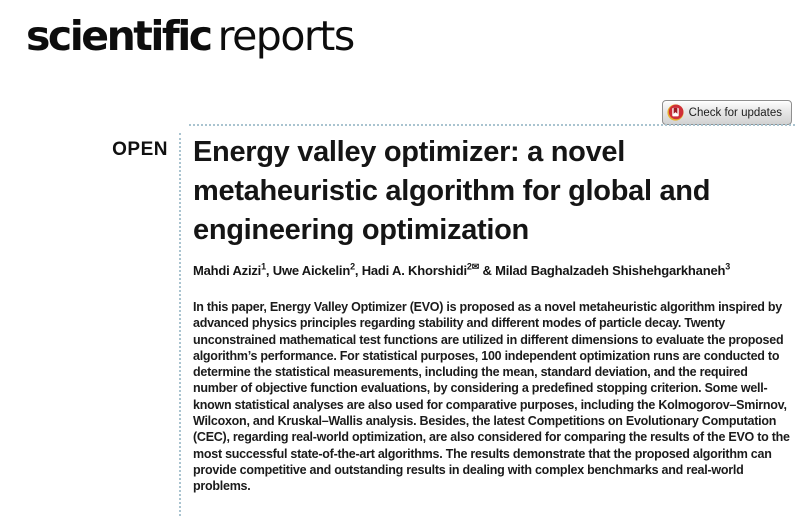  What do you see at coordinates (140, 149) in the screenshot?
I see `open-access-label: OPEN` at bounding box center [140, 149].